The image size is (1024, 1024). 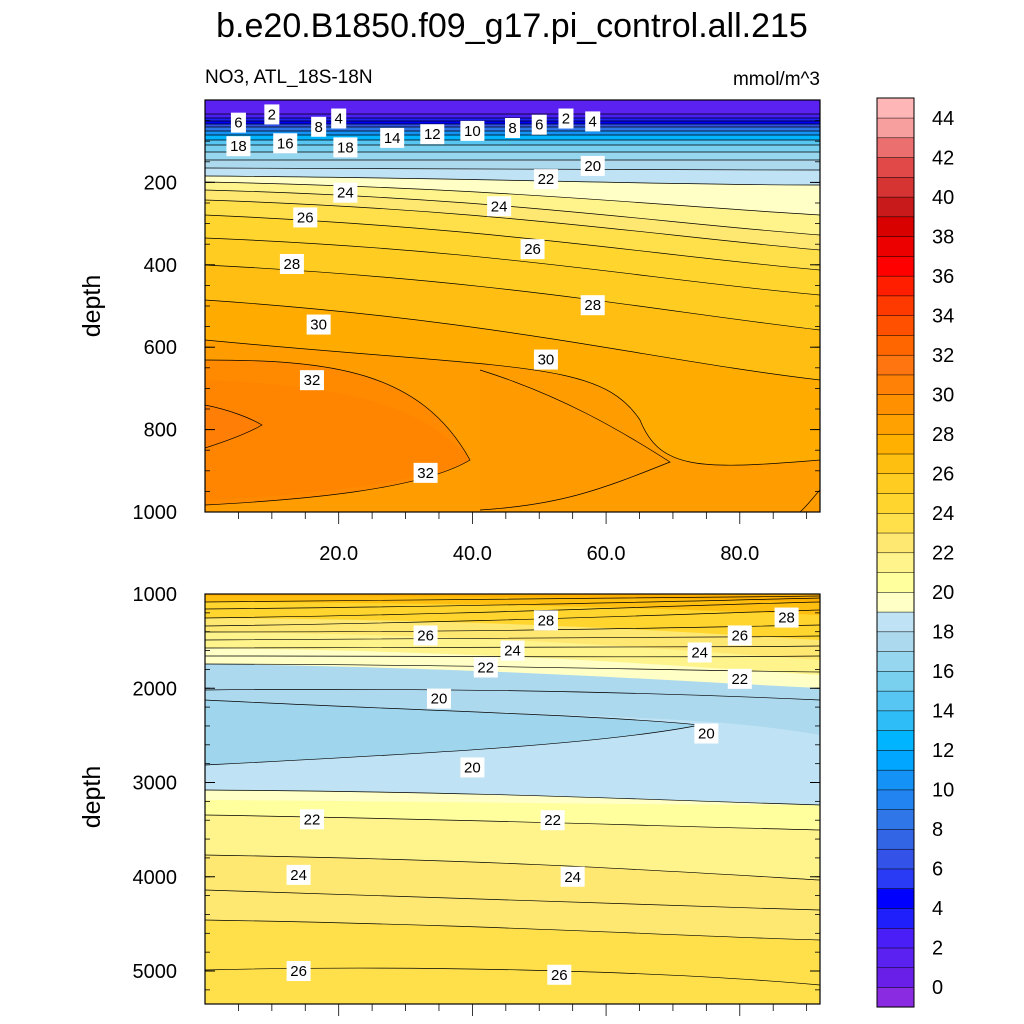 What do you see at coordinates (160, 431) in the screenshot?
I see `upper-y-tick-label: 800` at bounding box center [160, 431].